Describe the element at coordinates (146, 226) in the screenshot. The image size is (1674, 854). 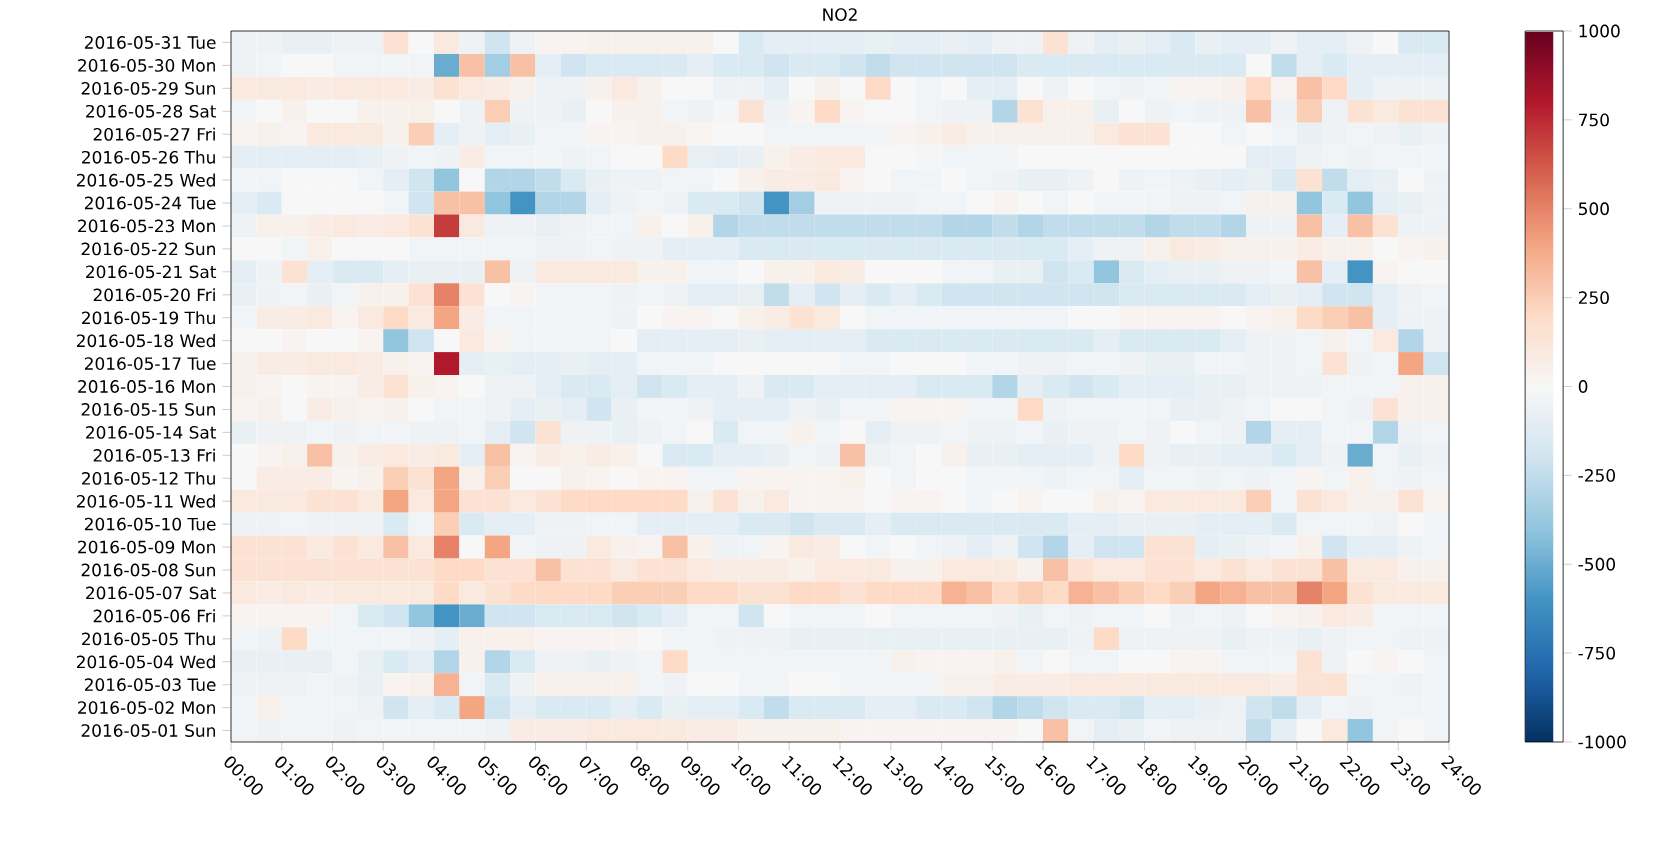
I see `y-tick-label: 2016-05-23 Mon` at that location.